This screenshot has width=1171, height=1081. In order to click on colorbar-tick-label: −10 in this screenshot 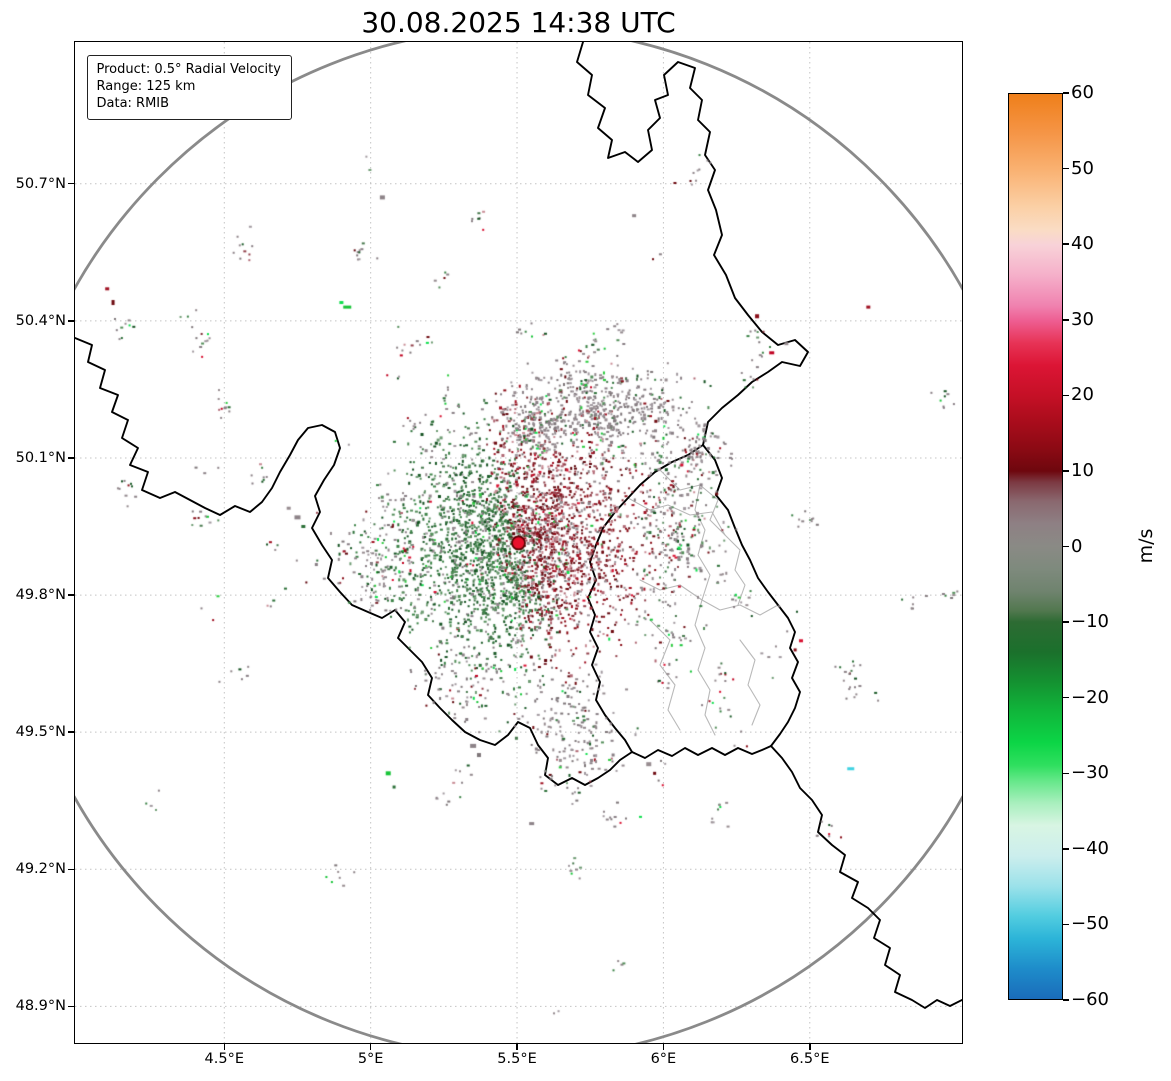, I will do `click(1090, 622)`.